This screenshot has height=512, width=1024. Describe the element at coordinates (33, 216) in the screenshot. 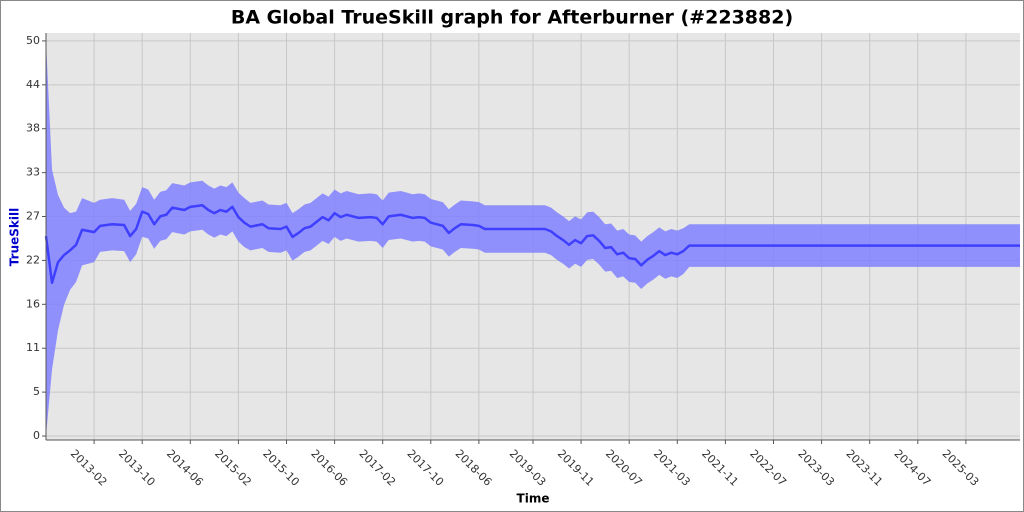

I see `y-tick-label: 27` at that location.